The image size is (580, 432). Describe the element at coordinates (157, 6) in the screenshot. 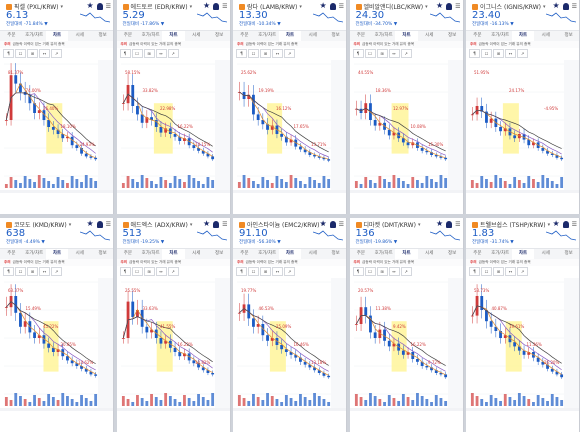

I see `coin-selector: 에드토르 (EDR/KRW) ▾` at that location.